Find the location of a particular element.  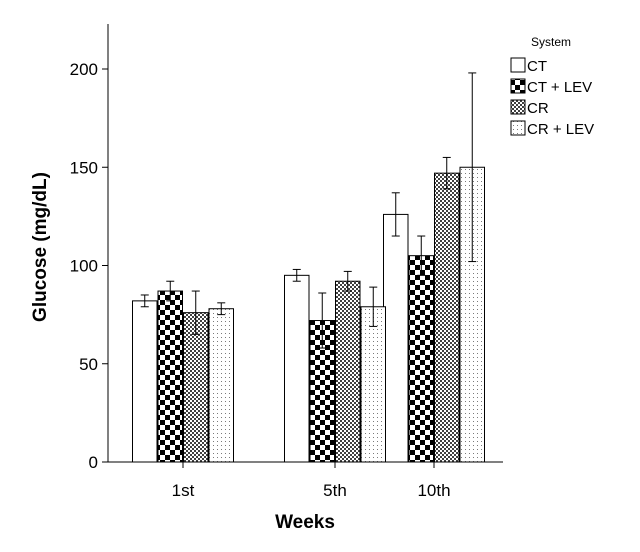

x-axis-title: Weeks is located at coordinates (305, 522).